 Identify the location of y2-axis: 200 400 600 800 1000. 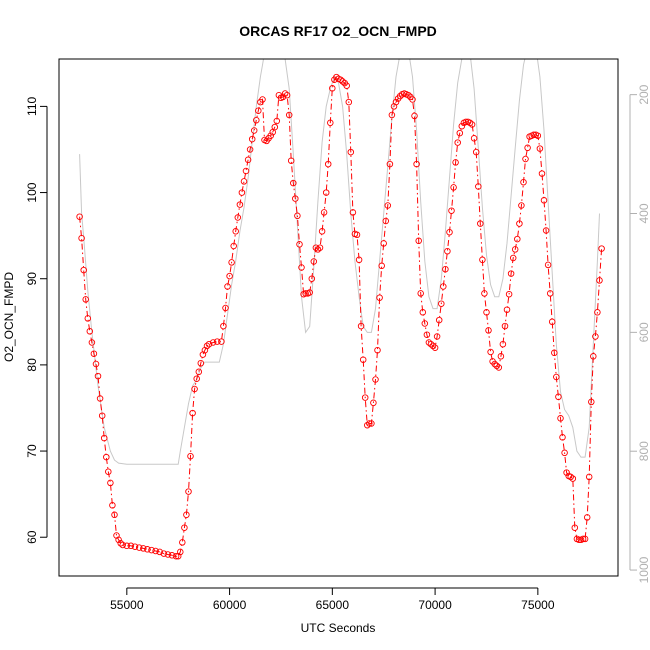
(639, 333).